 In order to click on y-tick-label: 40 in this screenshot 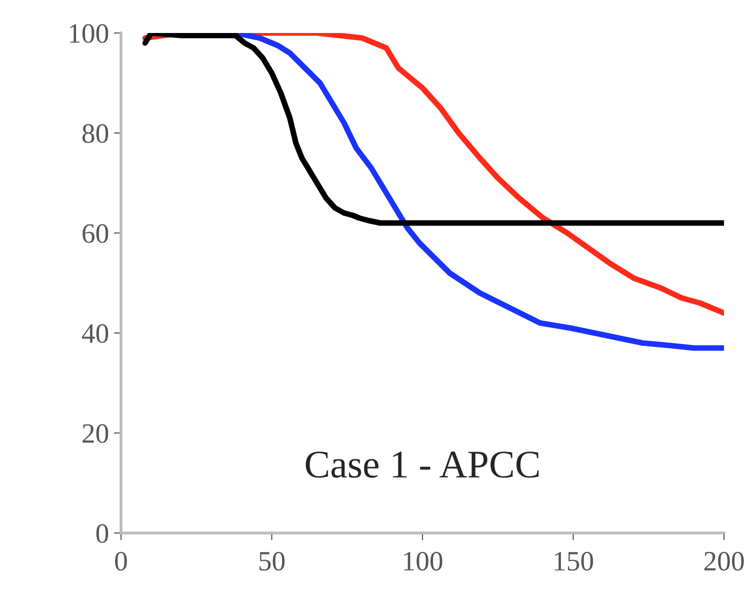, I will do `click(95, 333)`.